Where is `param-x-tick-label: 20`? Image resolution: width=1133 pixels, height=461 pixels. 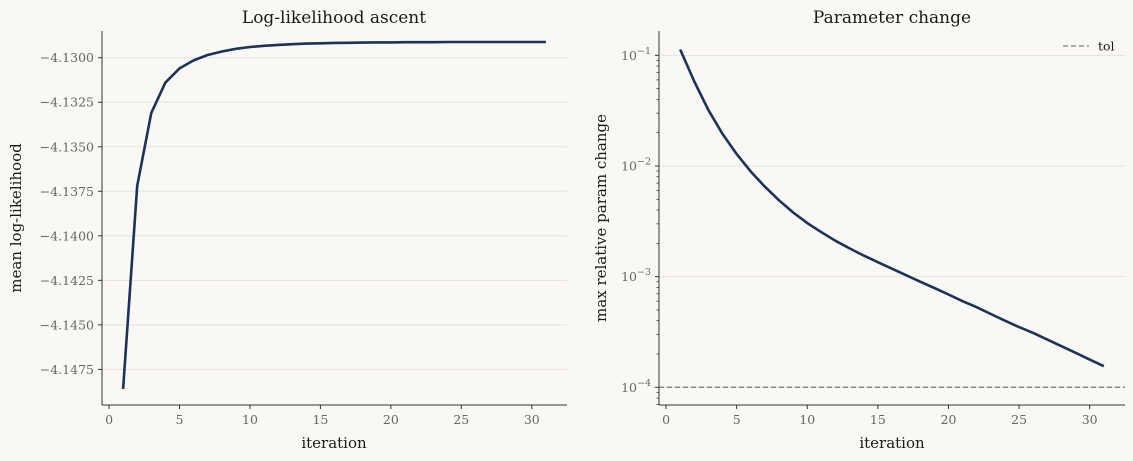
param-x-tick-label: 20 is located at coordinates (949, 419).